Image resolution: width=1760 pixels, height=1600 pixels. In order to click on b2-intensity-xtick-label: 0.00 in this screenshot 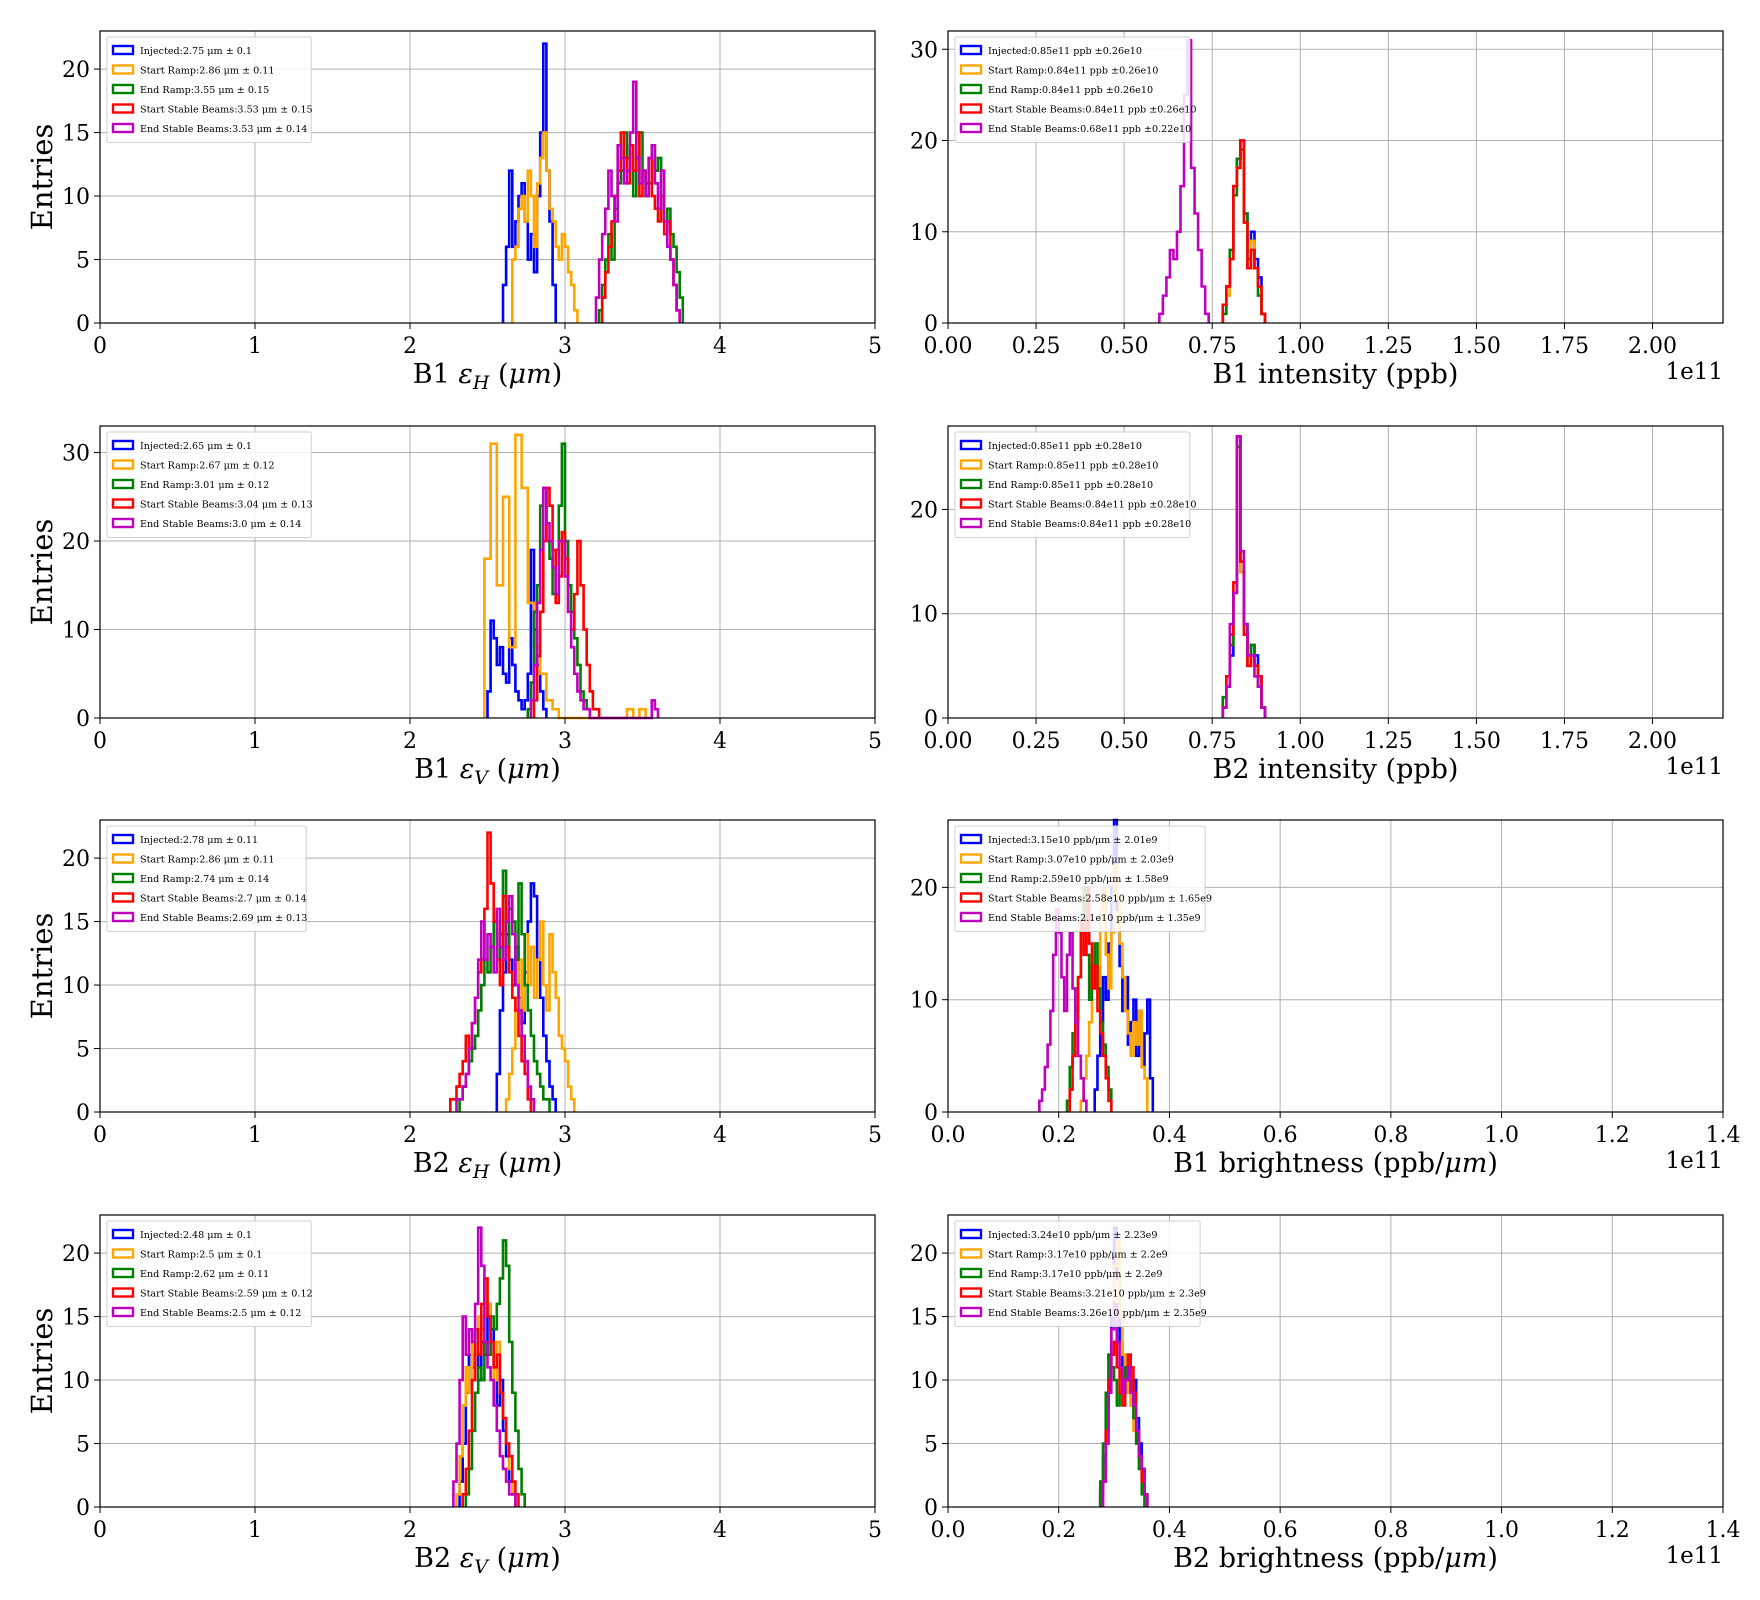, I will do `click(948, 741)`.